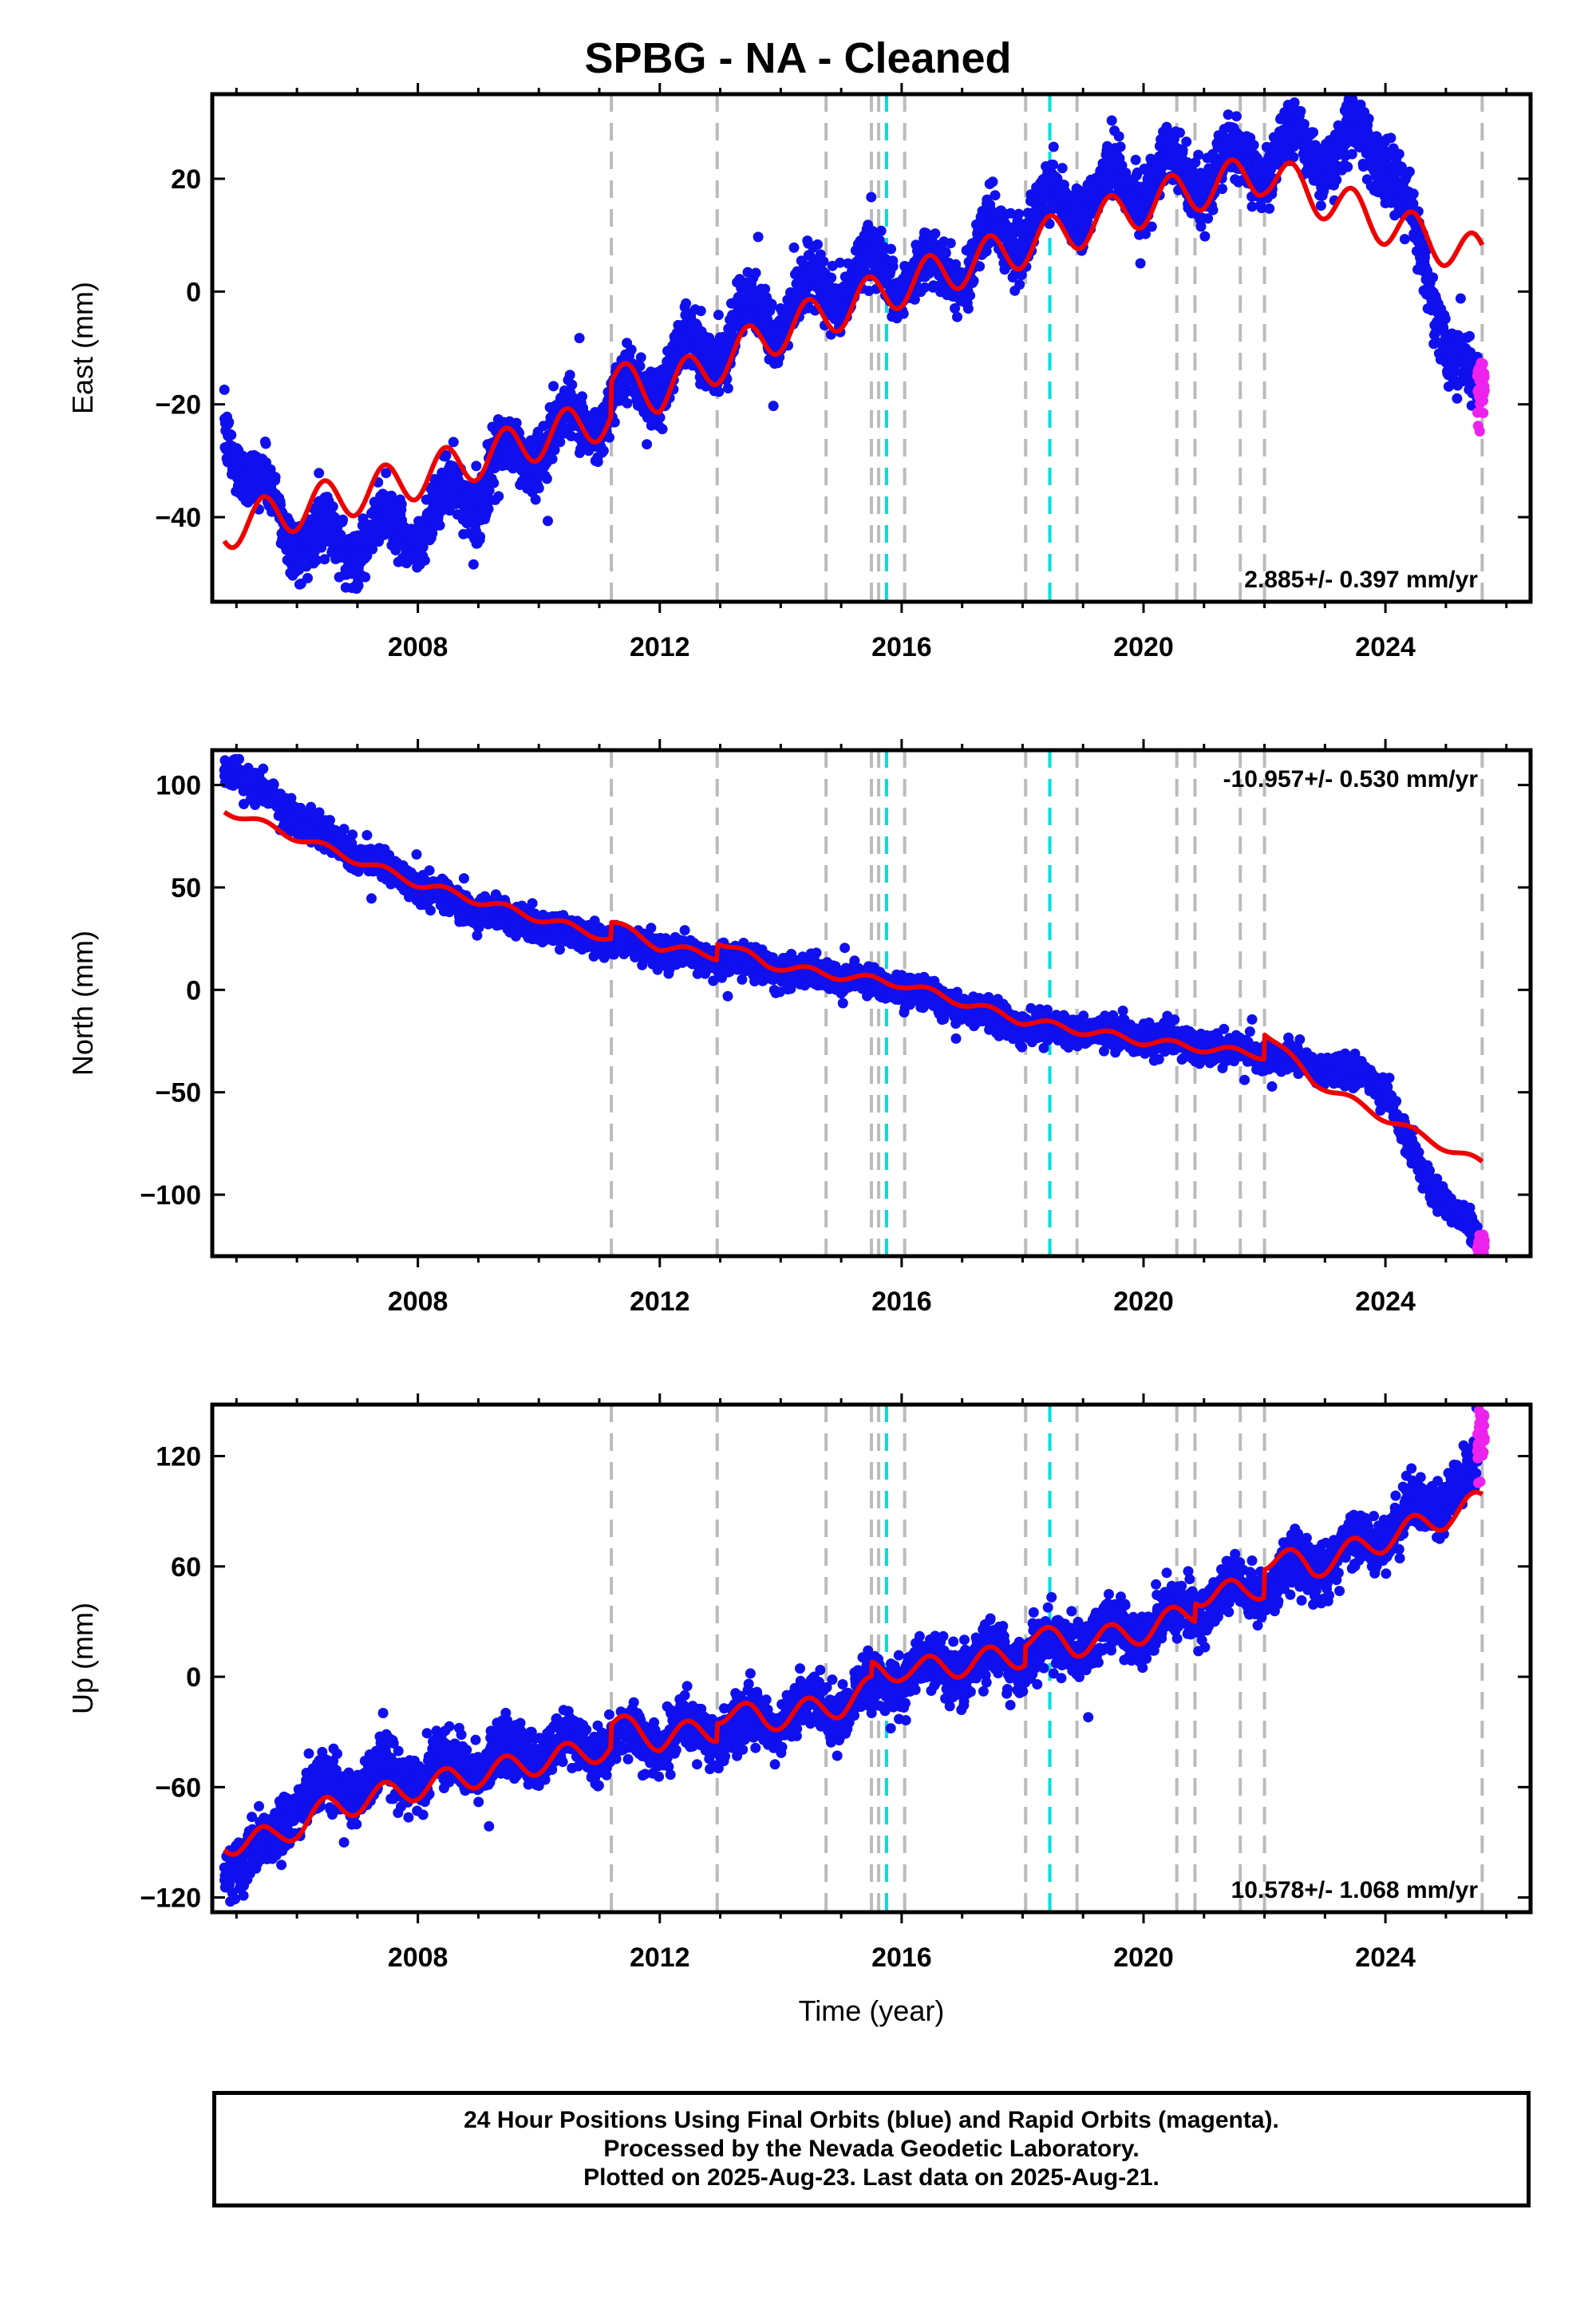  I want to click on x-tick-label: 2020, so click(1143, 647).